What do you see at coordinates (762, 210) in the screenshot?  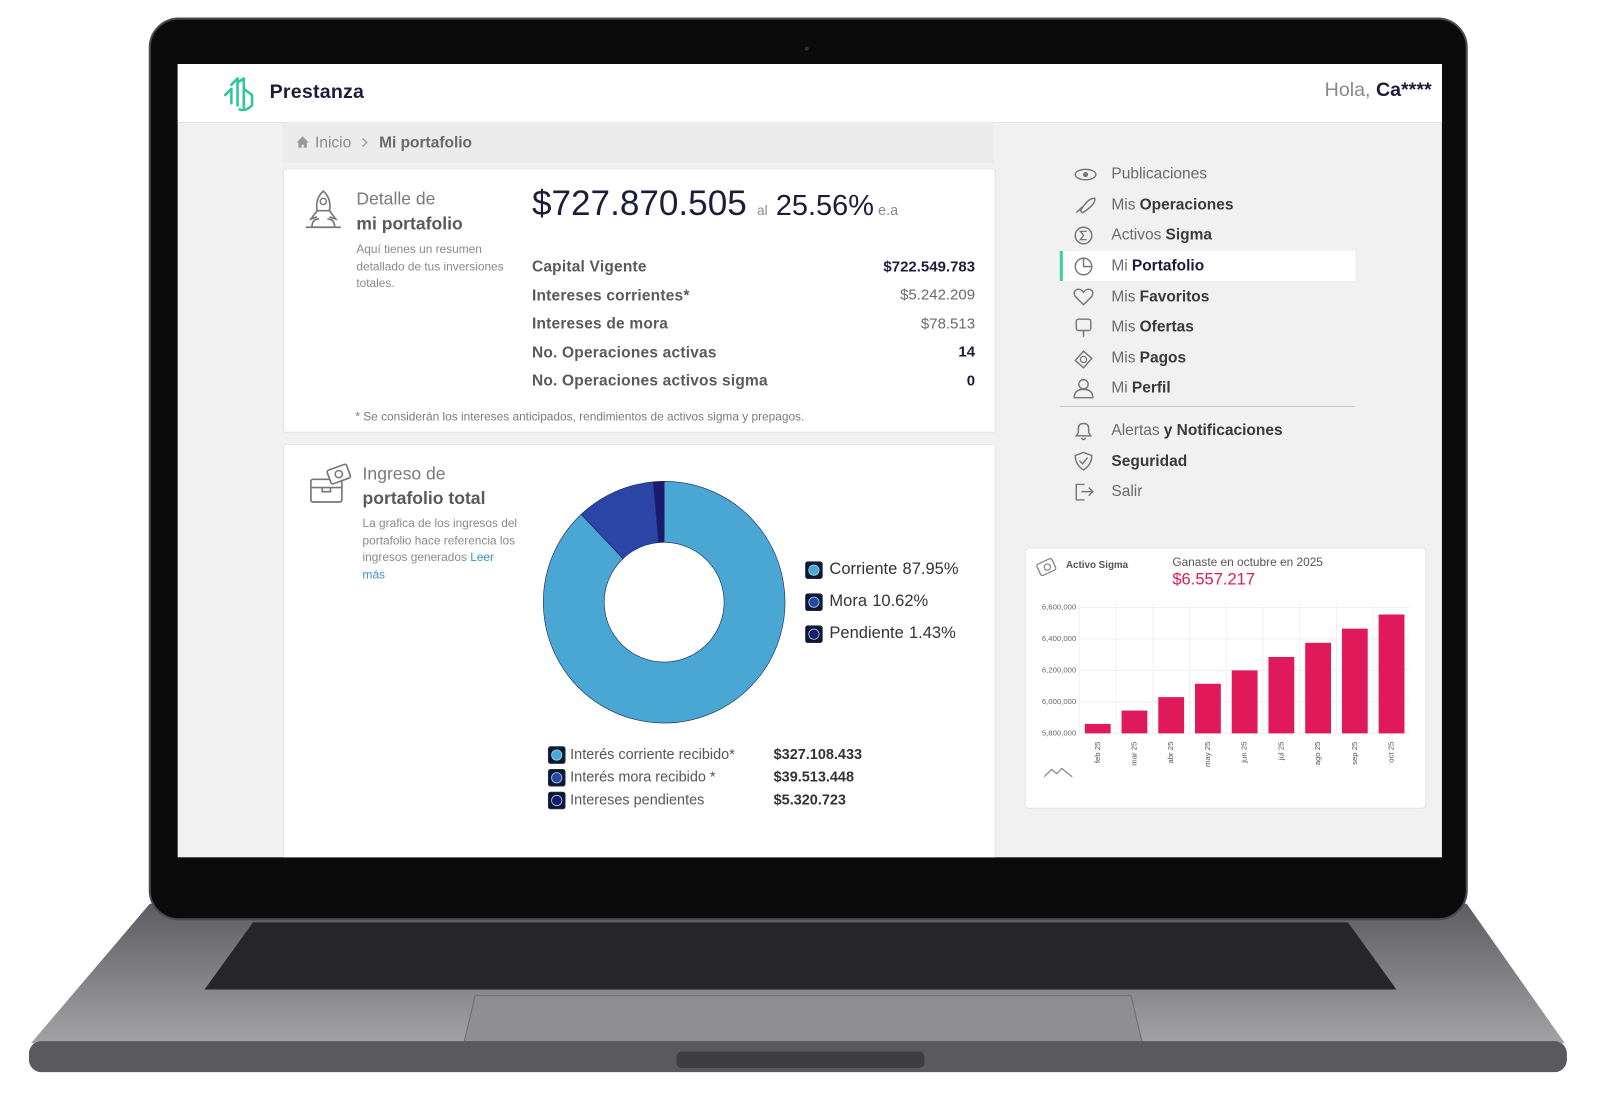 I see `connector: al` at bounding box center [762, 210].